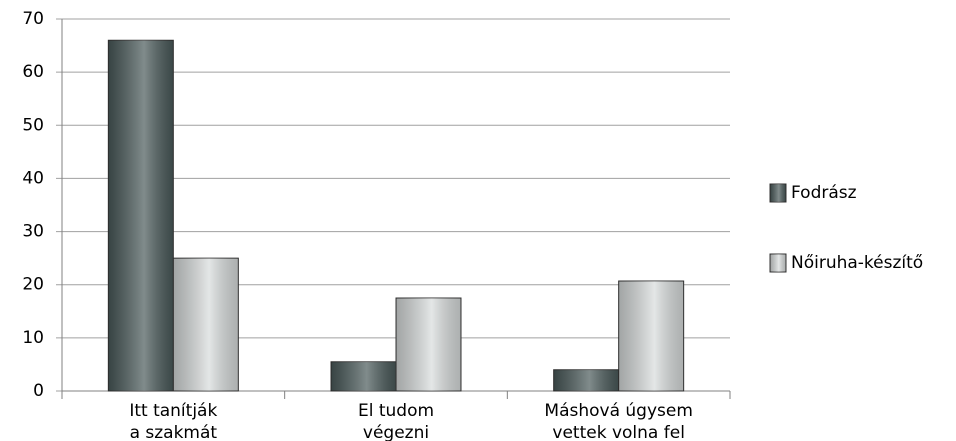  I want to click on legend-label: Nőiruha-készítő, so click(857, 263).